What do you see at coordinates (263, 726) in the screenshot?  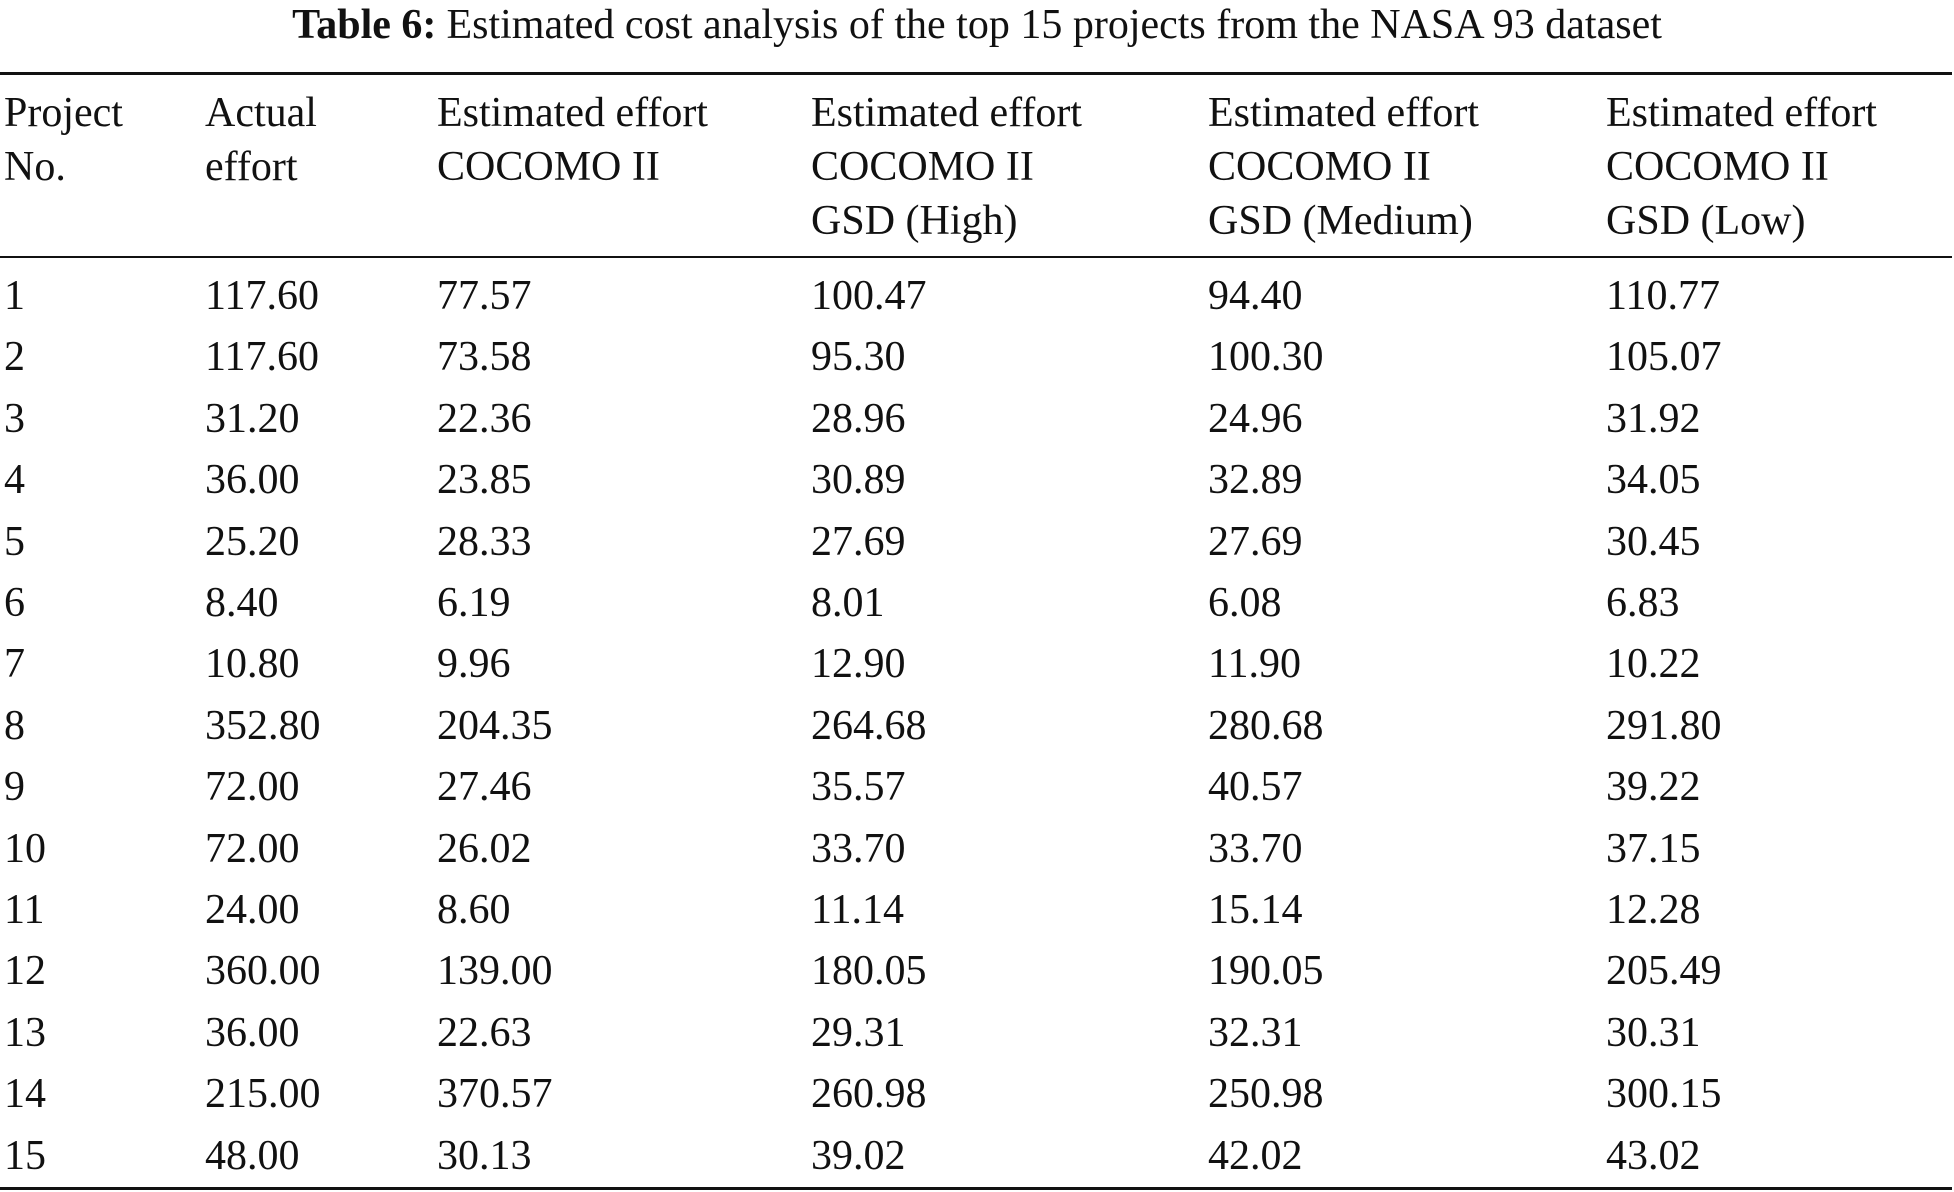 I see `cell-actual-effort: 352.80` at bounding box center [263, 726].